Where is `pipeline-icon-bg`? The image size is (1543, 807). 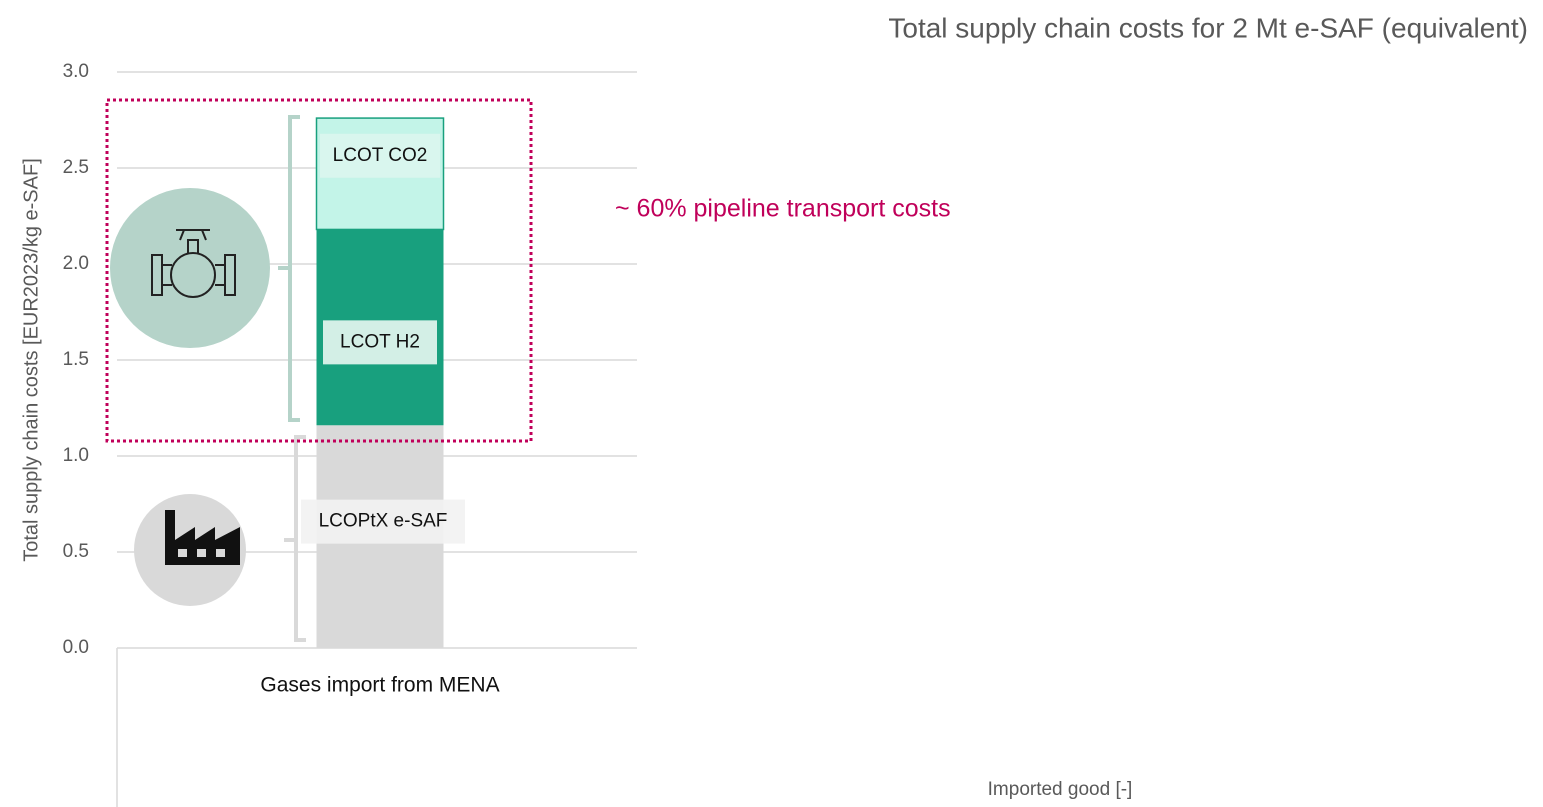
pipeline-icon-bg is located at coordinates (190, 268).